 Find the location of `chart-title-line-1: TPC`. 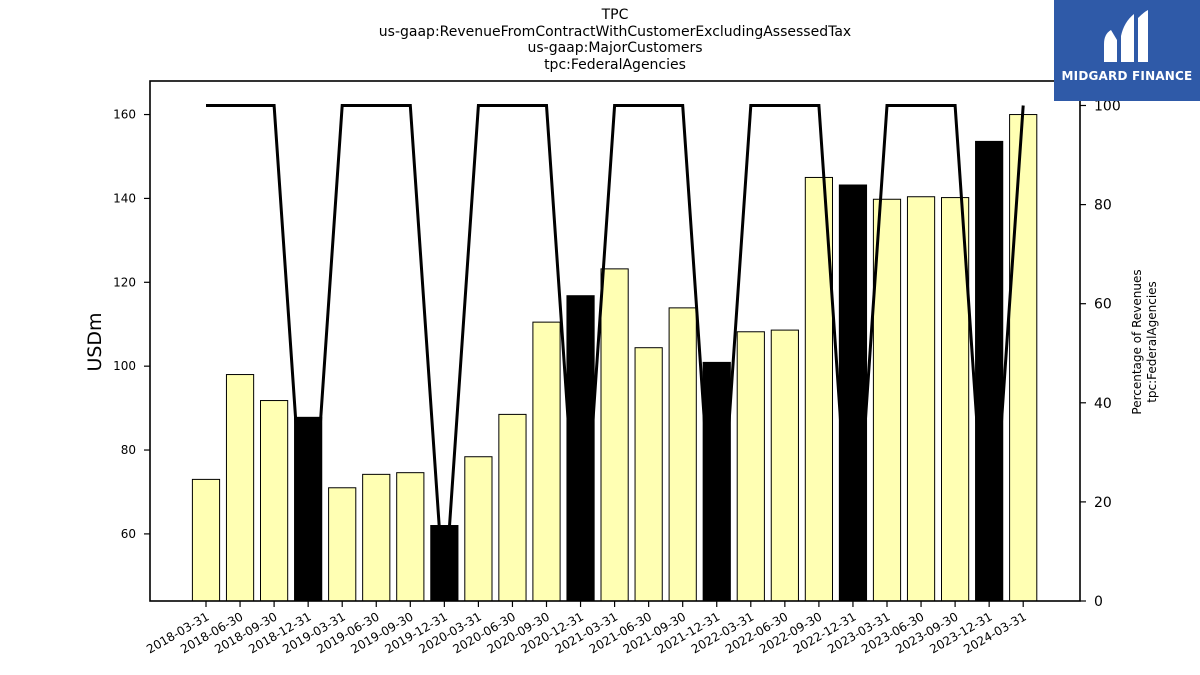

chart-title-line-1: TPC is located at coordinates (615, 15).